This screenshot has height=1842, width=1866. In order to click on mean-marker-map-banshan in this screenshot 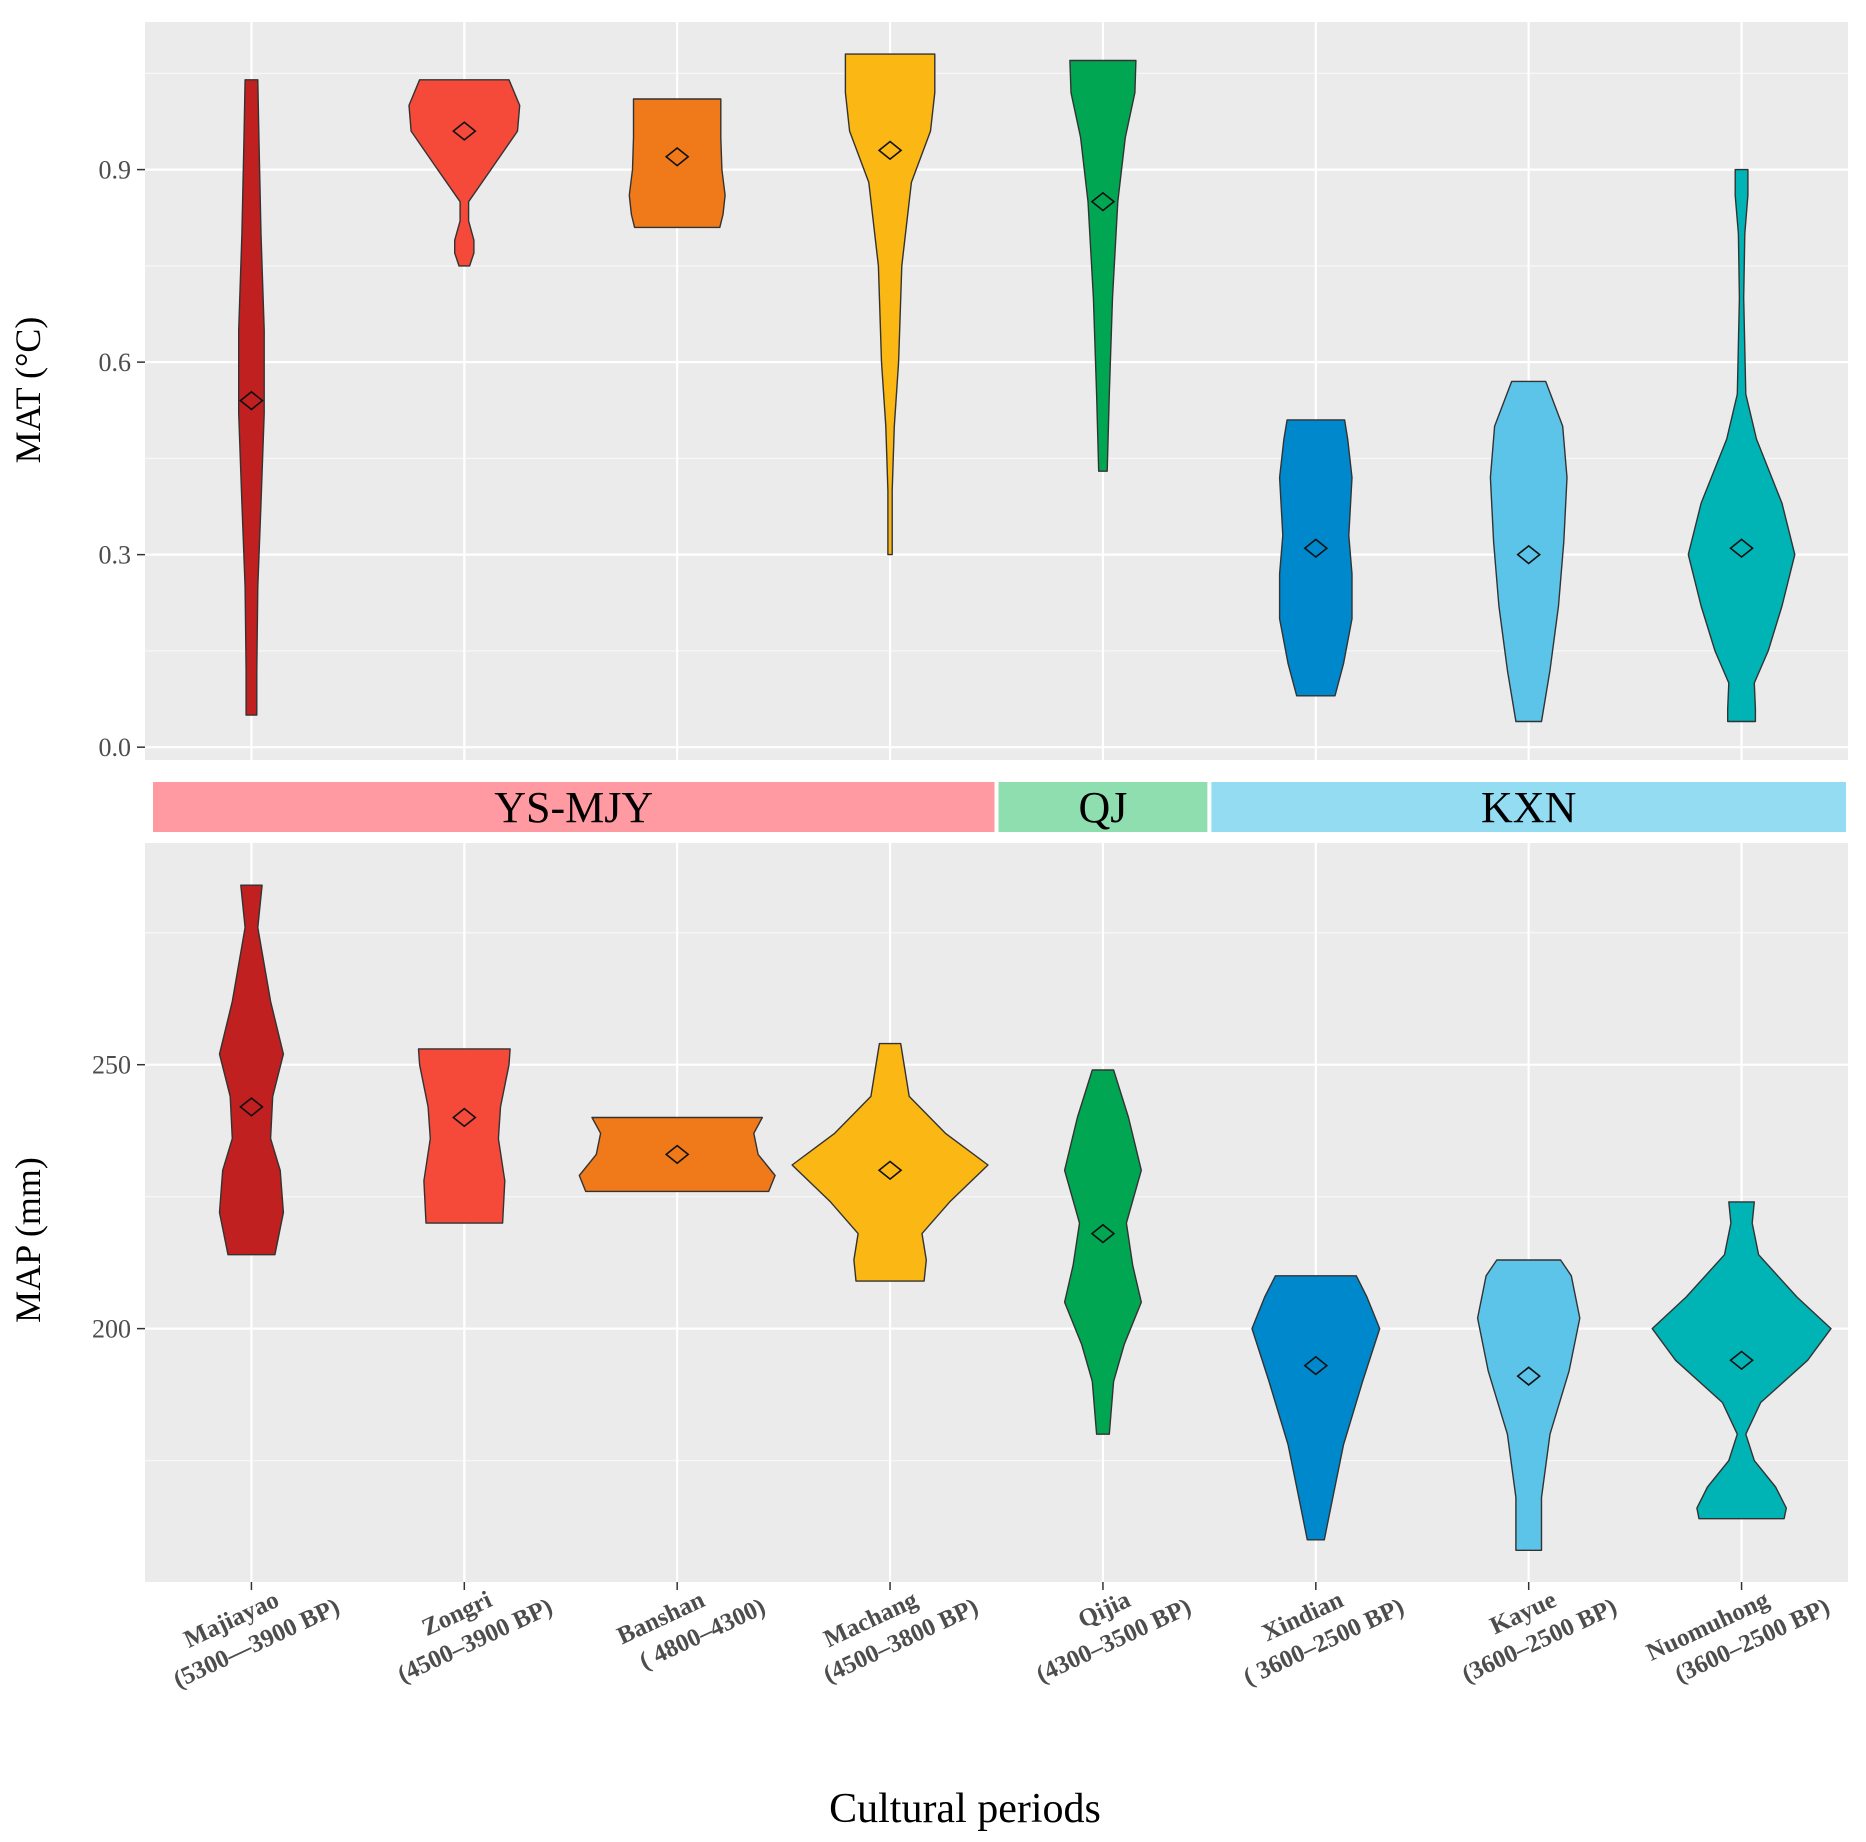, I will do `click(677, 1154)`.